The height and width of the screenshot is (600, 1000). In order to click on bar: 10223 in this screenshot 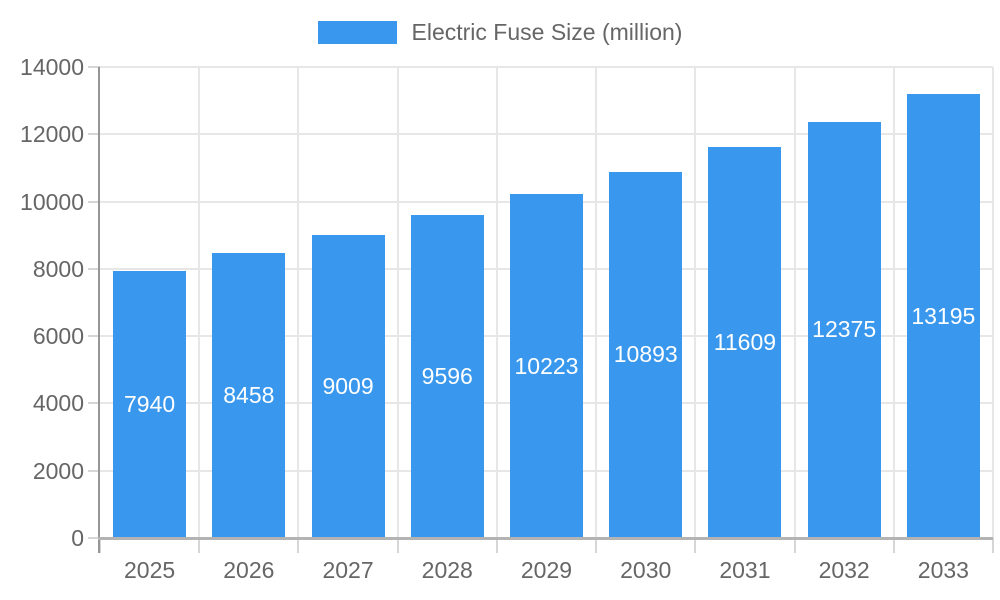, I will do `click(546, 366)`.